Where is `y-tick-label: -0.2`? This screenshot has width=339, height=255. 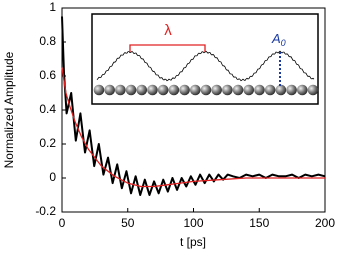
y-tick-label: -0.2 is located at coordinates (45, 211).